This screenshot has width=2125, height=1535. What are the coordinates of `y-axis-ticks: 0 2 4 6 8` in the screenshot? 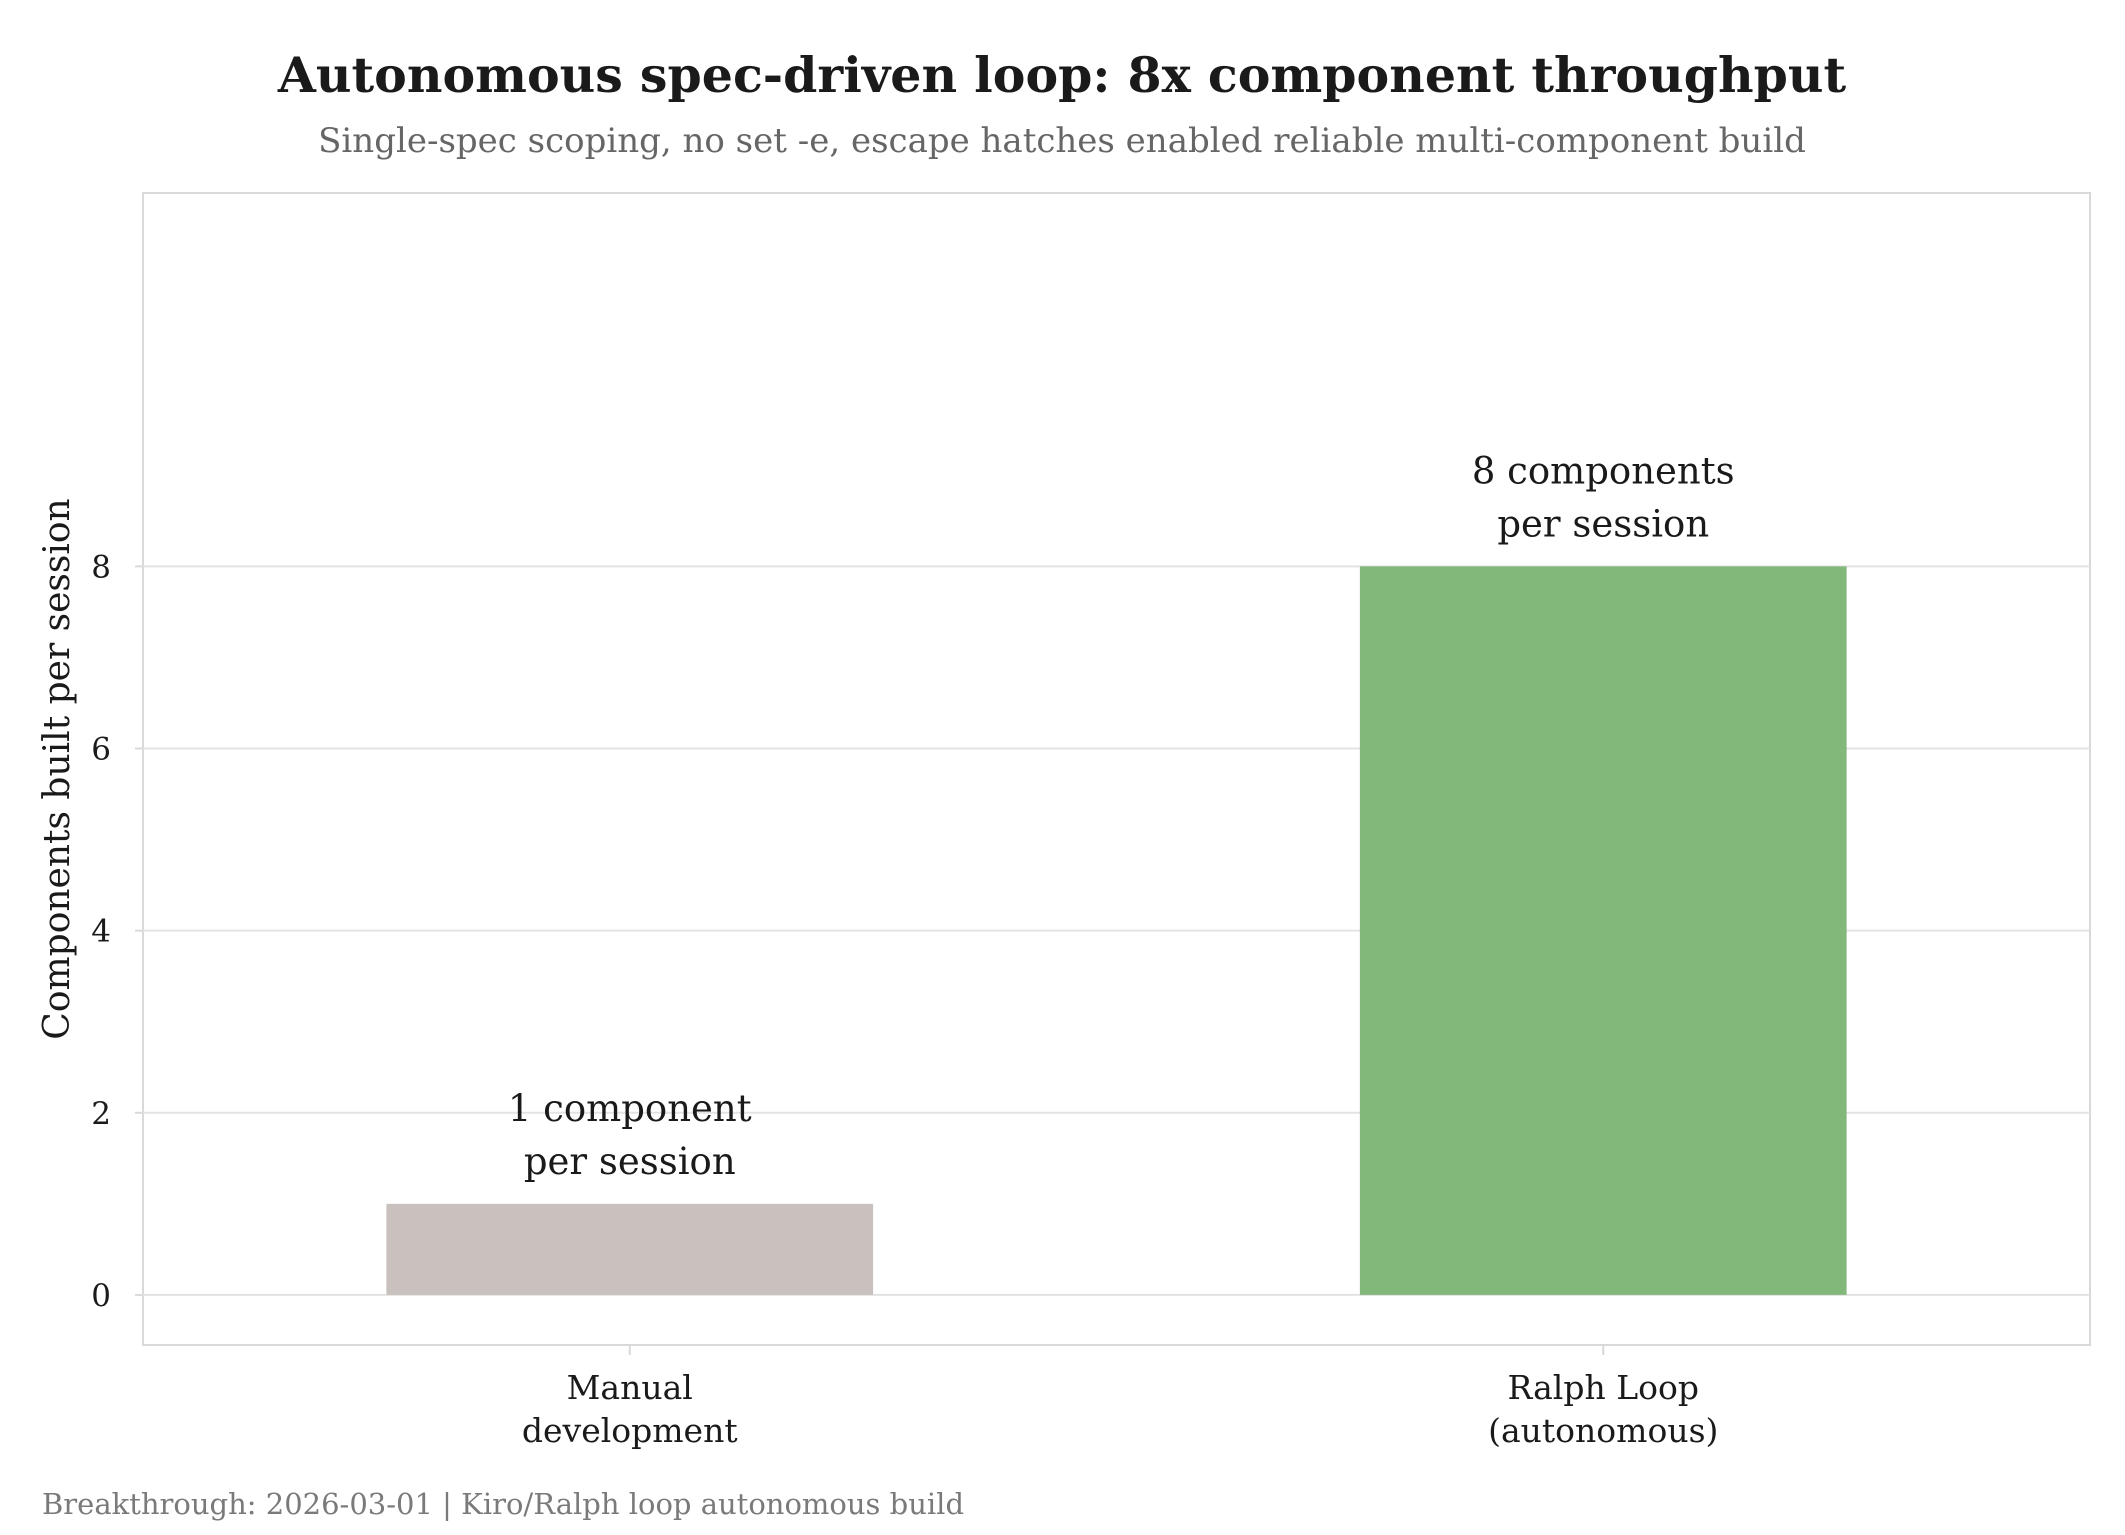 It's located at (117, 931).